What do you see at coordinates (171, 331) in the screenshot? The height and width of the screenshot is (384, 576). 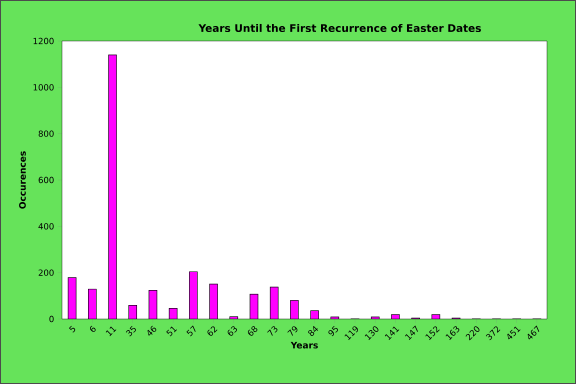 I see `x-tick-label: 51` at bounding box center [171, 331].